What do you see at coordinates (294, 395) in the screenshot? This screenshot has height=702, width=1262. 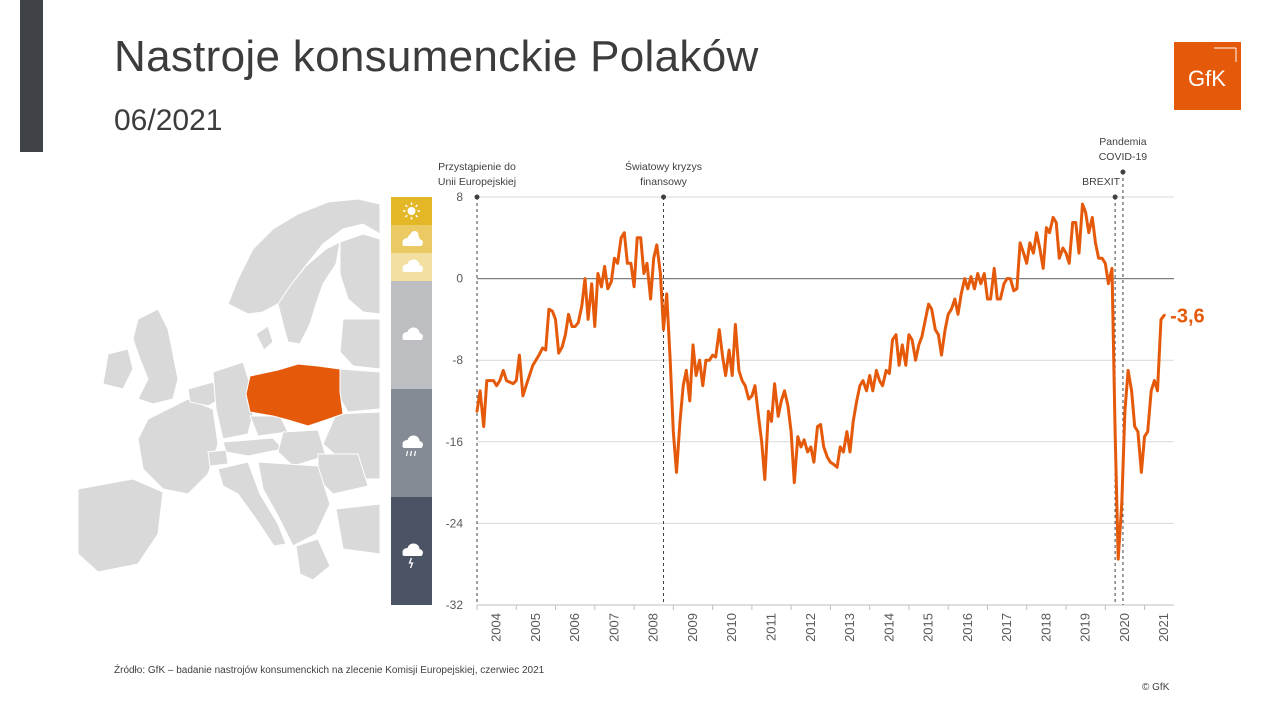 I see `map-poland` at bounding box center [294, 395].